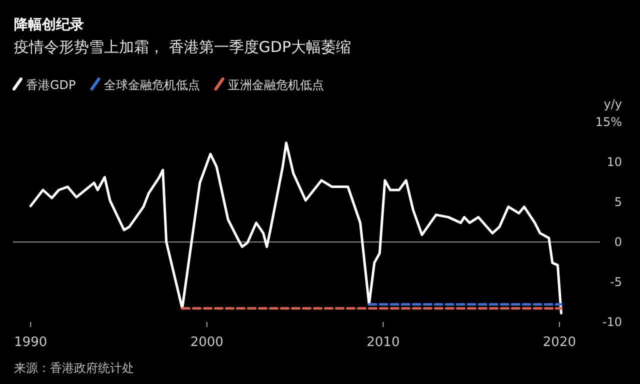  What do you see at coordinates (383, 342) in the screenshot?
I see `x-tick-label: 2010` at bounding box center [383, 342].